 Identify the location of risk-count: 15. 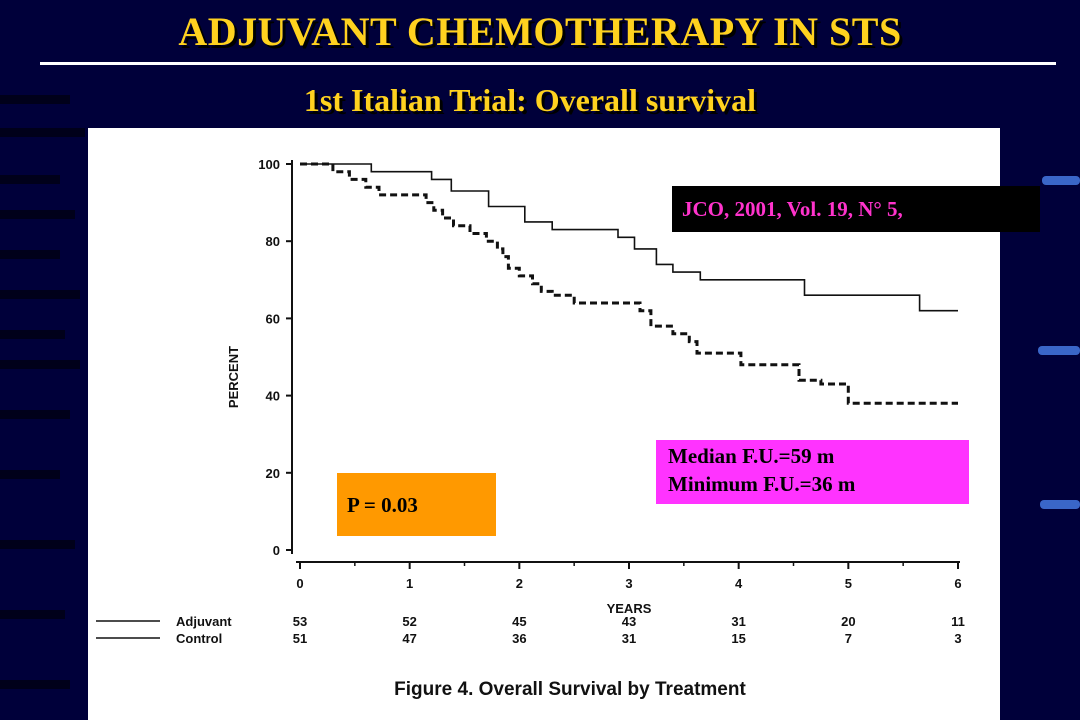
(738, 638).